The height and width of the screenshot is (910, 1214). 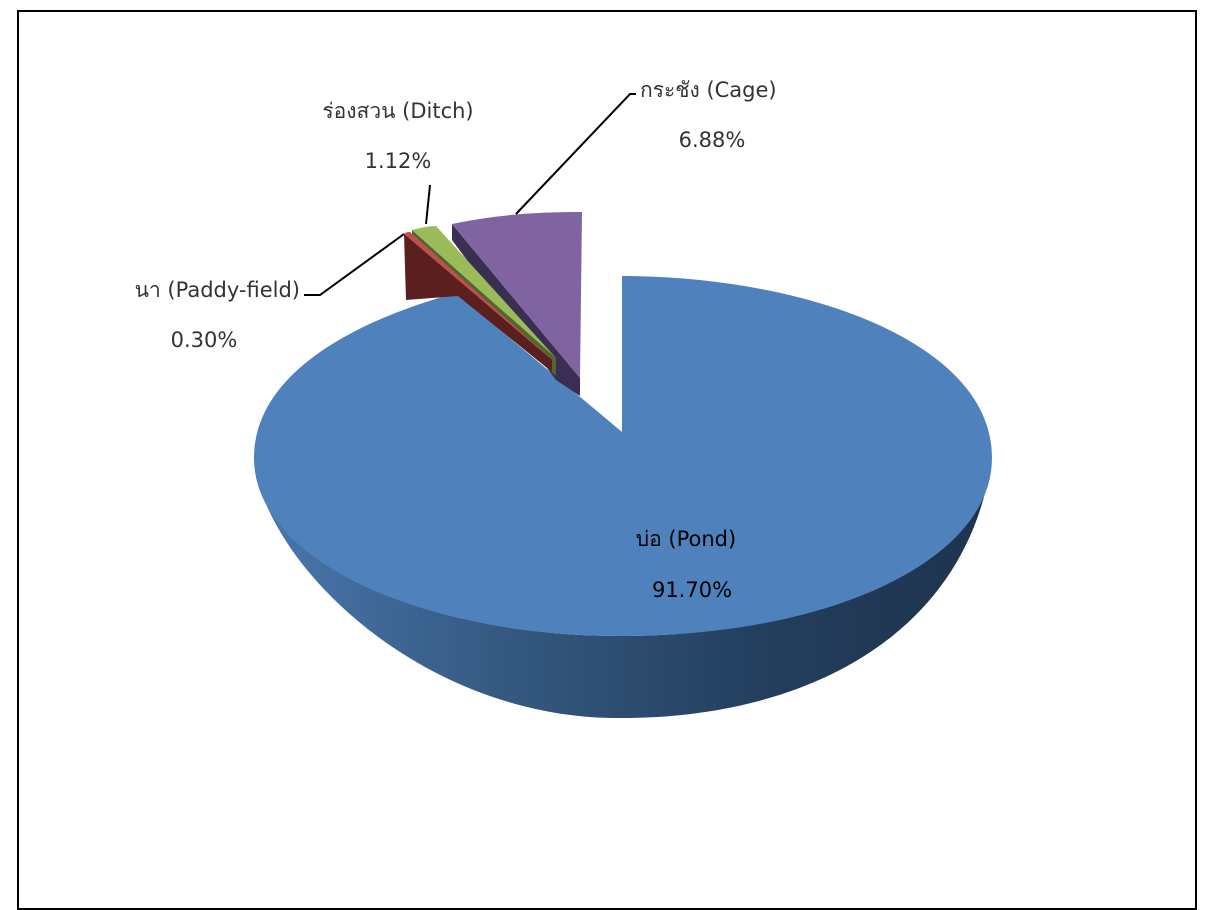 What do you see at coordinates (575, 154) in the screenshot?
I see `leader-line-cage` at bounding box center [575, 154].